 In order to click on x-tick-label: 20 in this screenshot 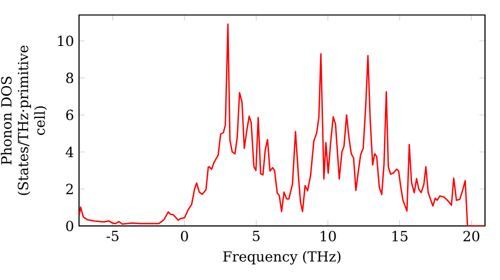, I will do `click(471, 236)`.